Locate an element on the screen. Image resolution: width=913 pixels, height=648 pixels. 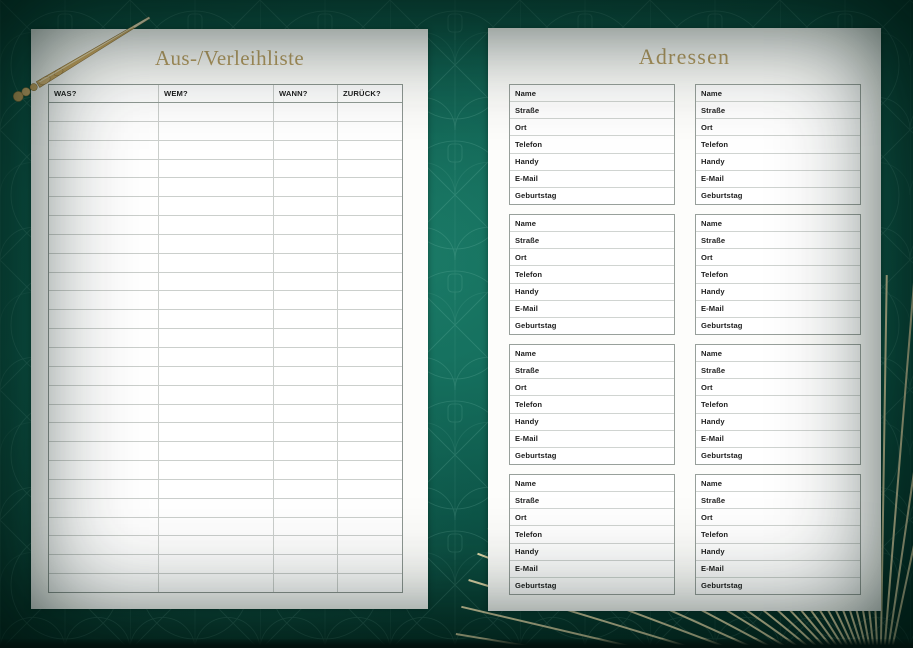
bottom-shadow-edge is located at coordinates (456, 643).